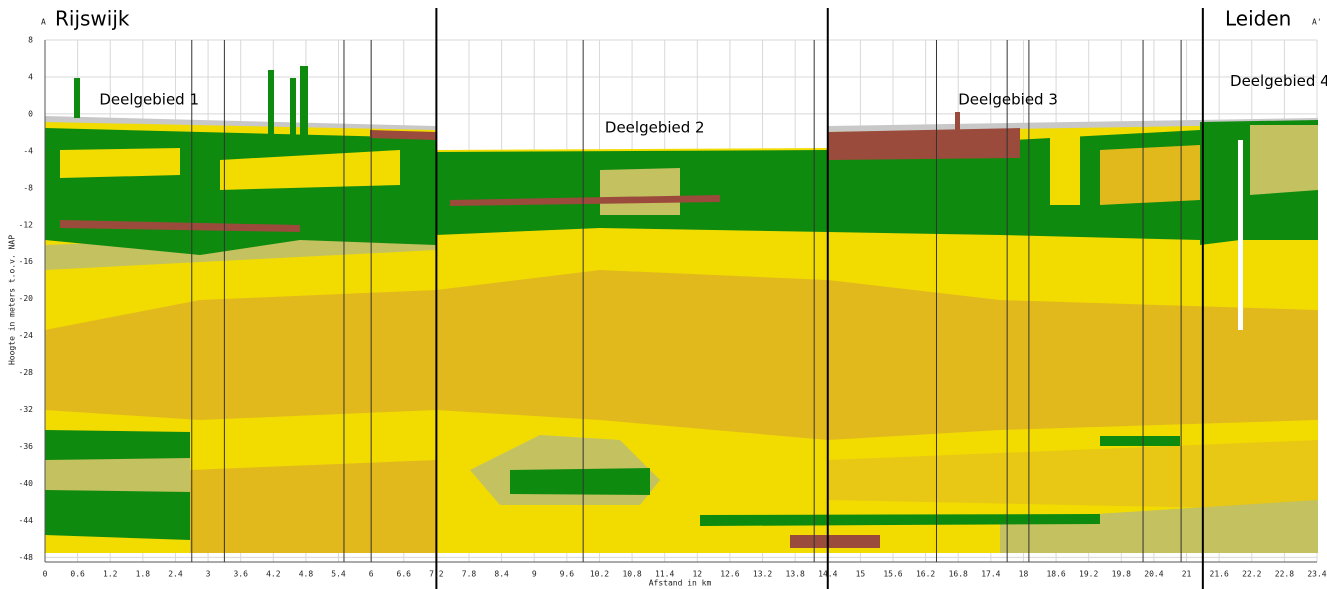 This screenshot has height=589, width=1327. I want to click on x-tick-label: 15.6, so click(892, 574).